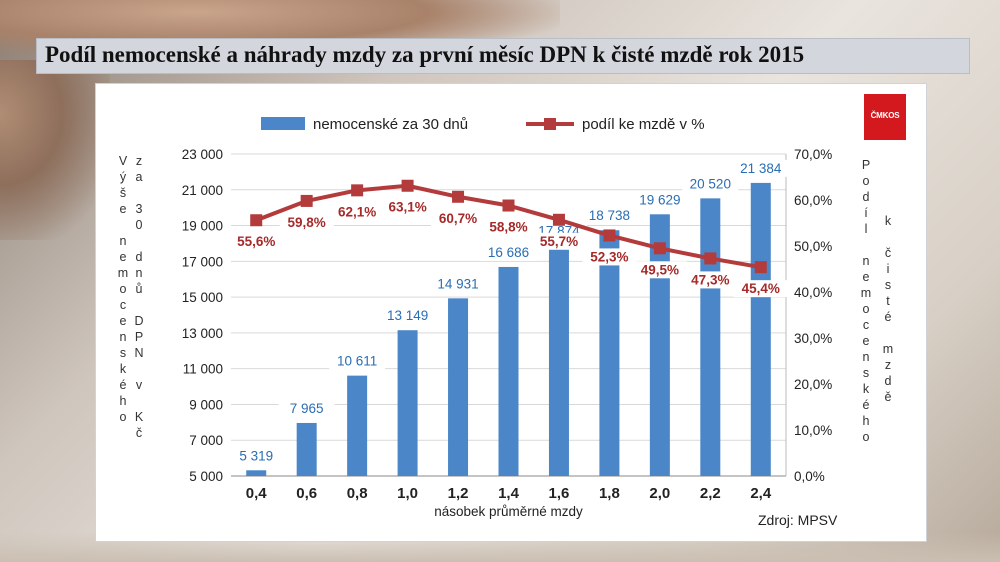  Describe the element at coordinates (257, 493) in the screenshot. I see `x-tick-label: 0,4` at that location.